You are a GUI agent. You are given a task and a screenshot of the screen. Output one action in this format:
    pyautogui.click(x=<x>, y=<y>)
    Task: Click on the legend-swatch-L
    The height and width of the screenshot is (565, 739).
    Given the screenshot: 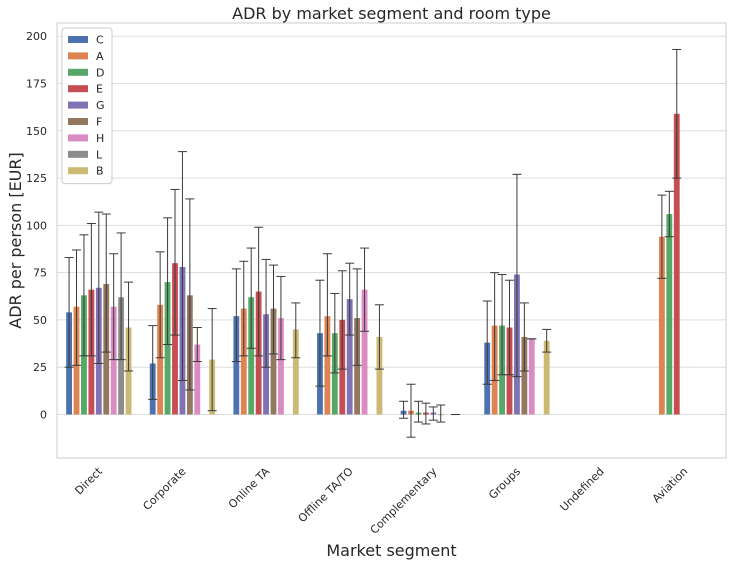 What is the action you would take?
    pyautogui.click(x=78, y=154)
    